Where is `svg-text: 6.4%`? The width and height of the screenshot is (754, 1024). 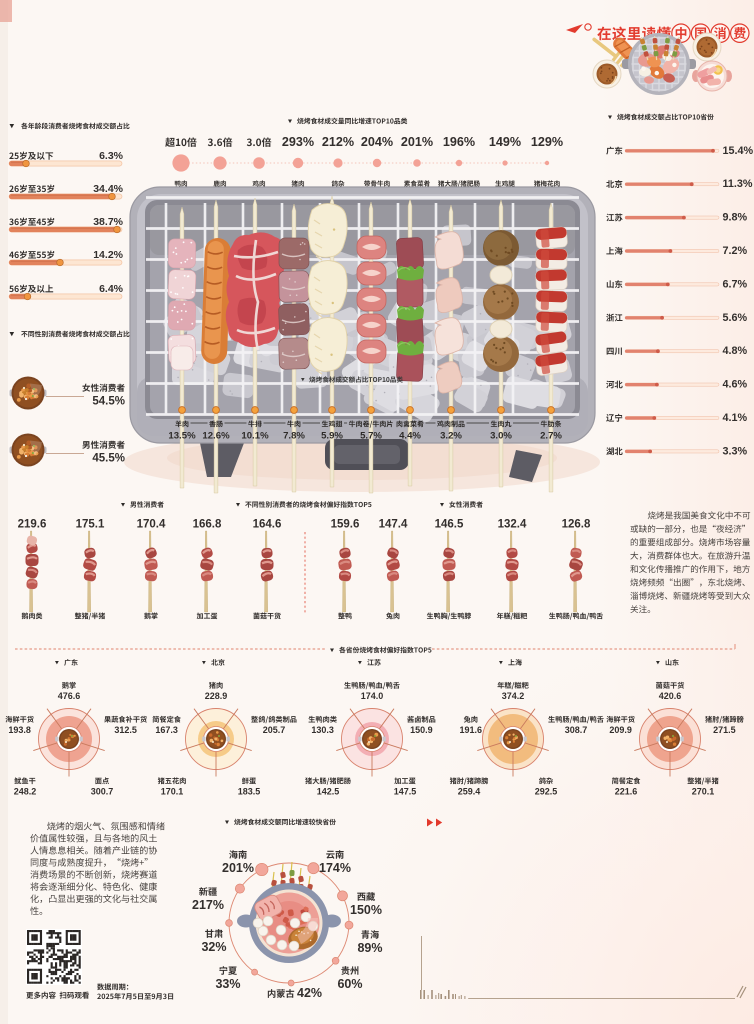 svg-text: 6.4% is located at coordinates (111, 289).